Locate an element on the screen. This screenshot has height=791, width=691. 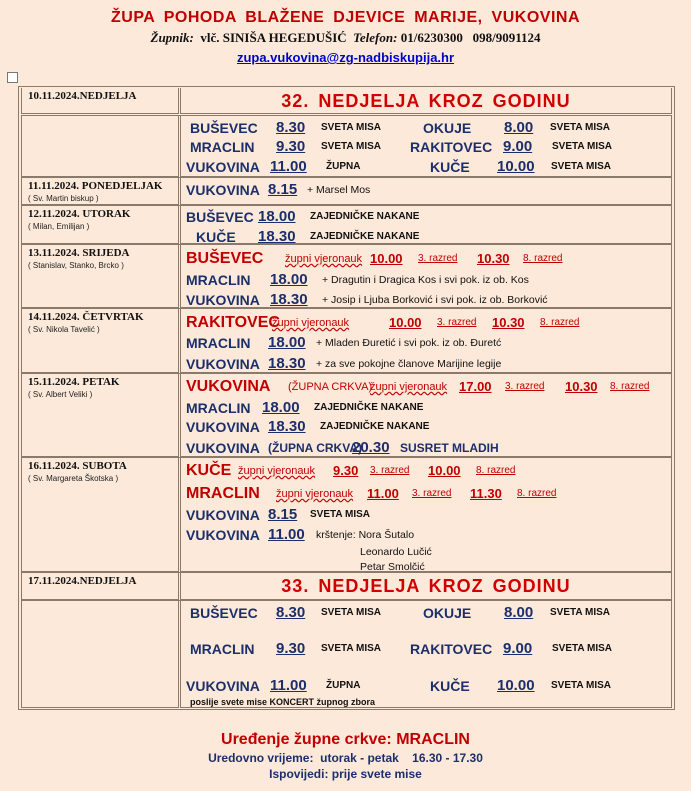
pastor-label: Župnik: is located at coordinates (172, 37).